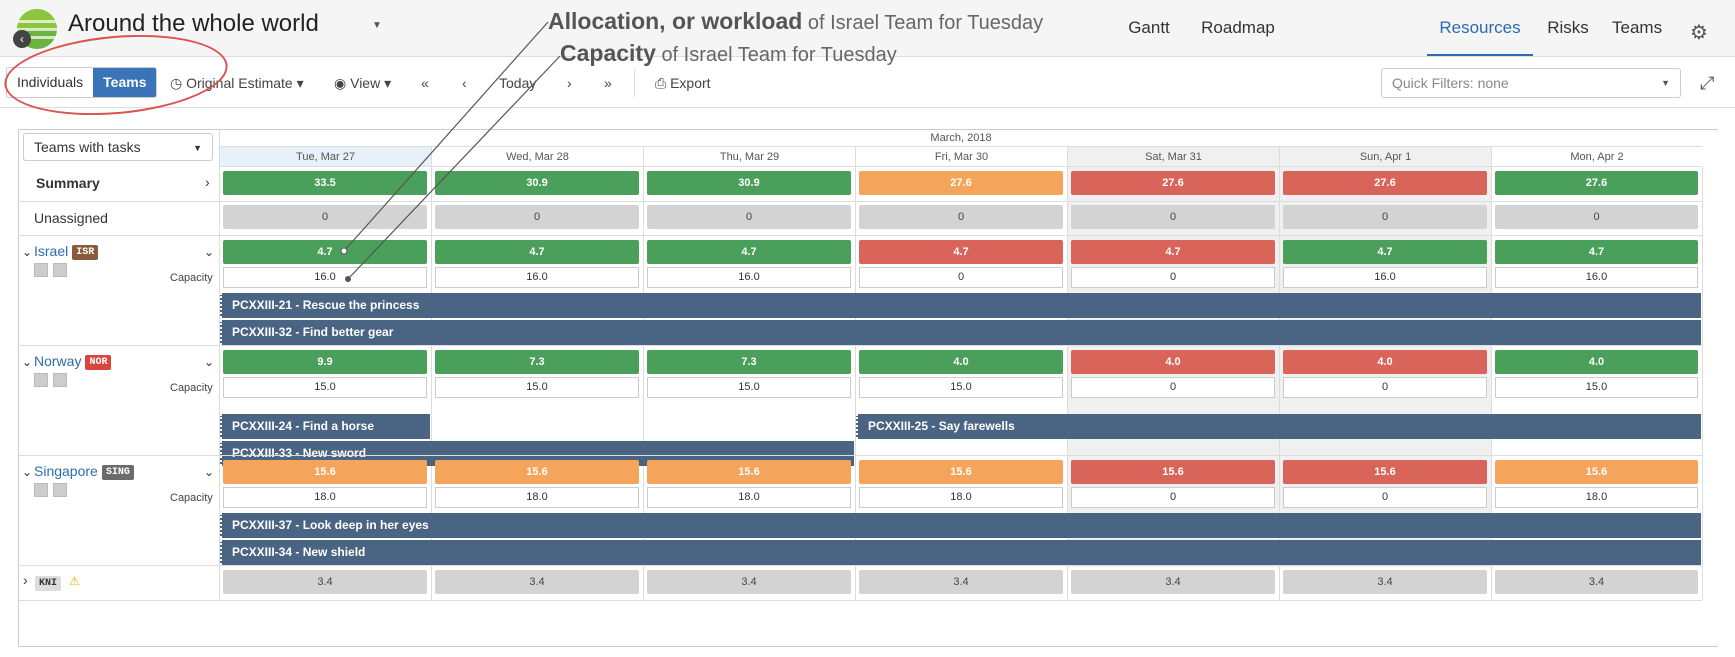  What do you see at coordinates (48, 583) in the screenshot?
I see `kni-badge: KNI` at bounding box center [48, 583].